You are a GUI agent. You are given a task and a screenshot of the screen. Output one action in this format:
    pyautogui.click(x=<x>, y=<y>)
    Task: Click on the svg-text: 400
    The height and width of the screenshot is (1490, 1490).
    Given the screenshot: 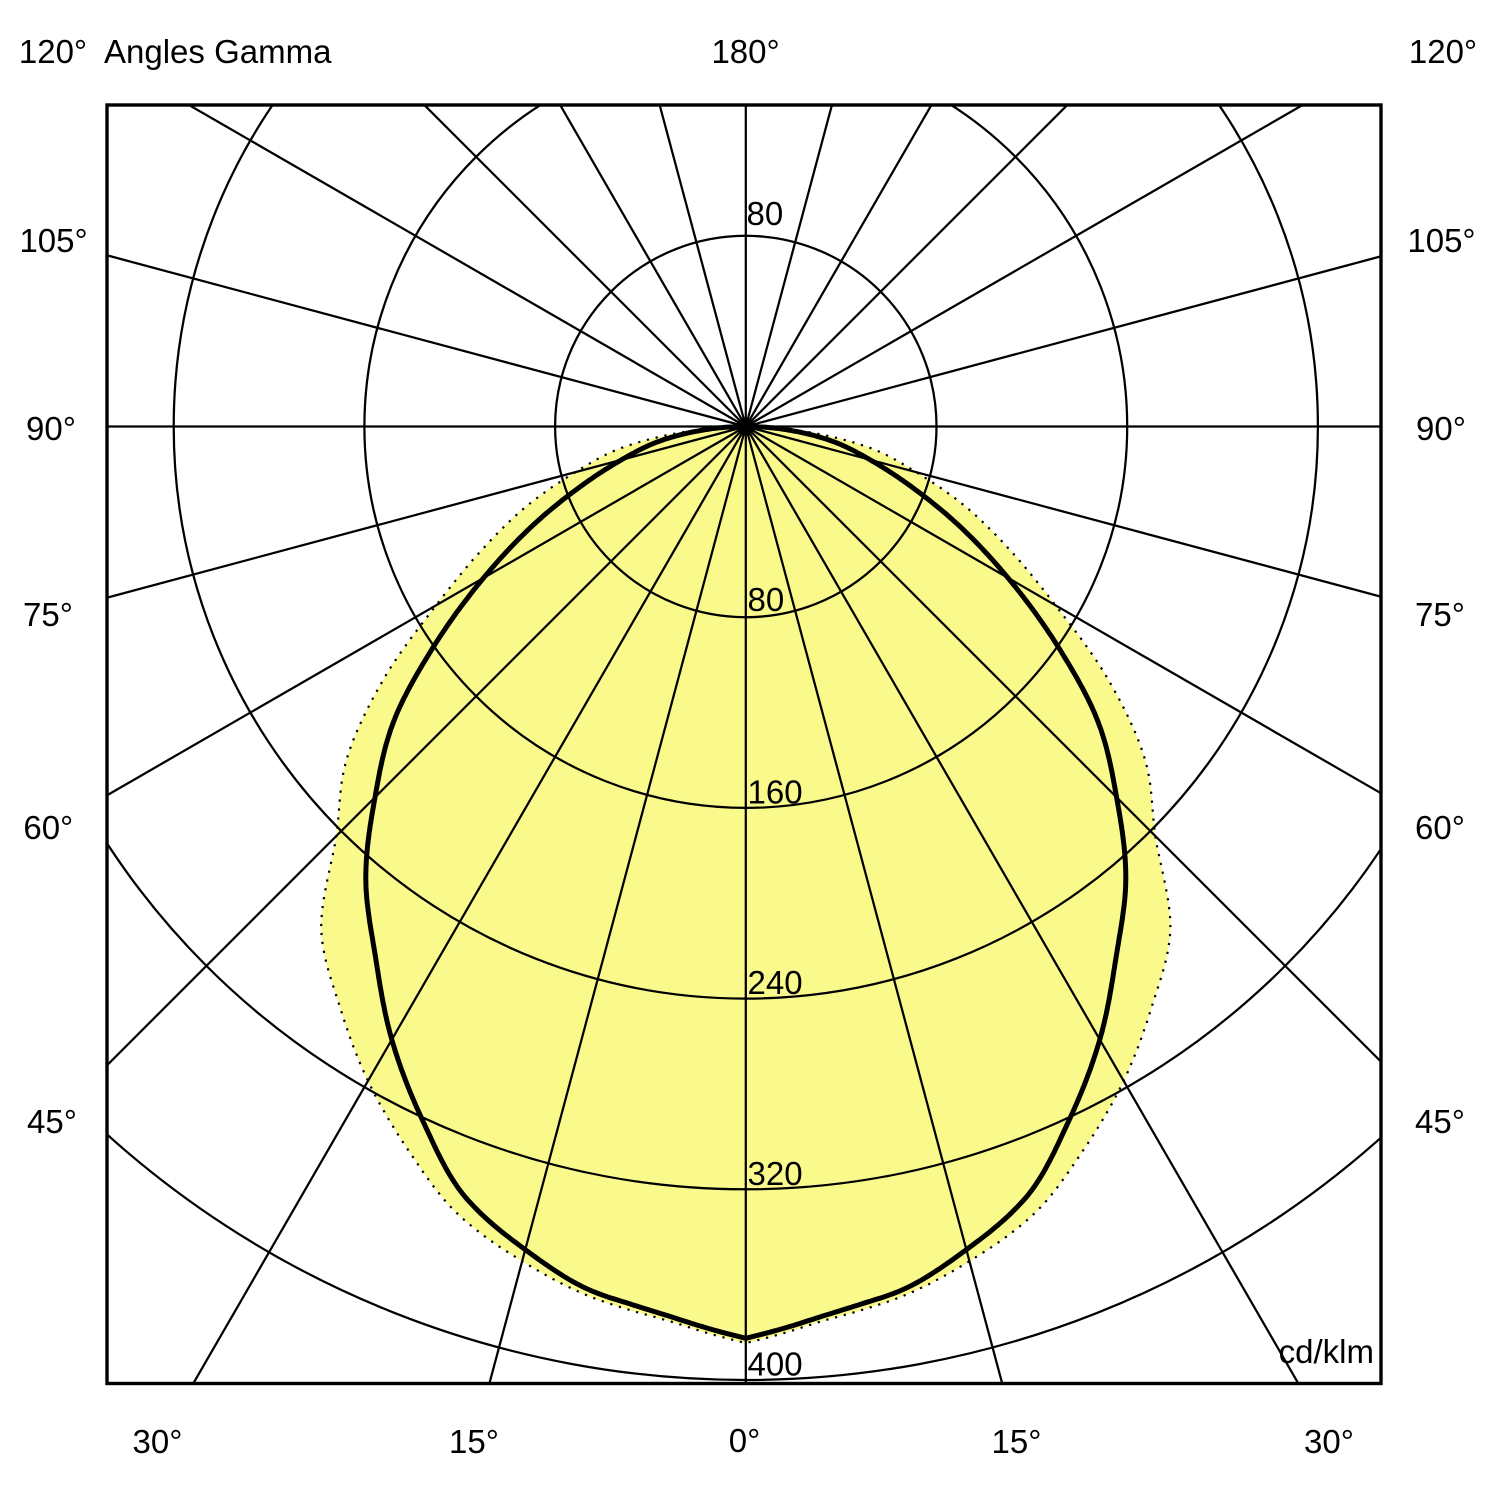 What is the action you would take?
    pyautogui.click(x=775, y=1364)
    